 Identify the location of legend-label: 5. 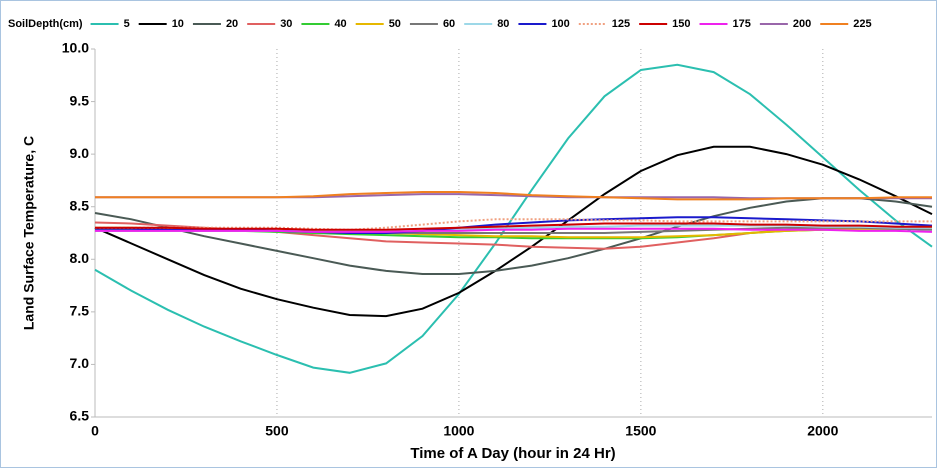
(127, 24).